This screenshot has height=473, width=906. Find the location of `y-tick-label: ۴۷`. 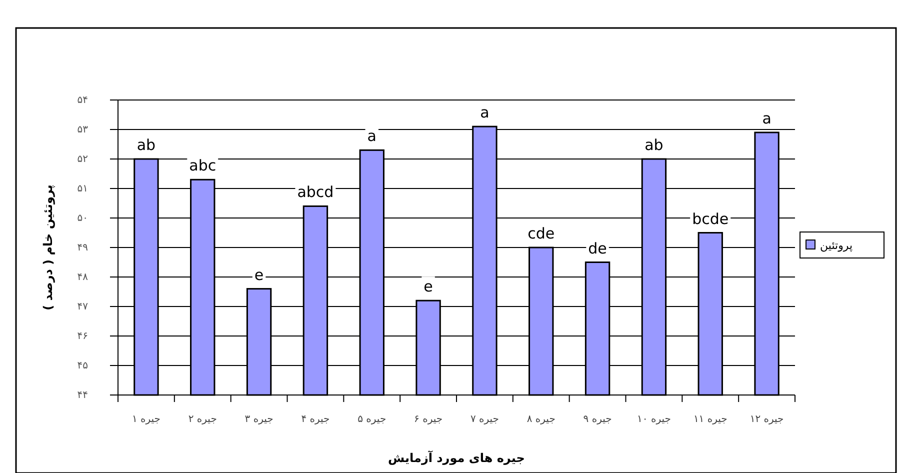

y-tick-label: ۴۷ is located at coordinates (83, 307).